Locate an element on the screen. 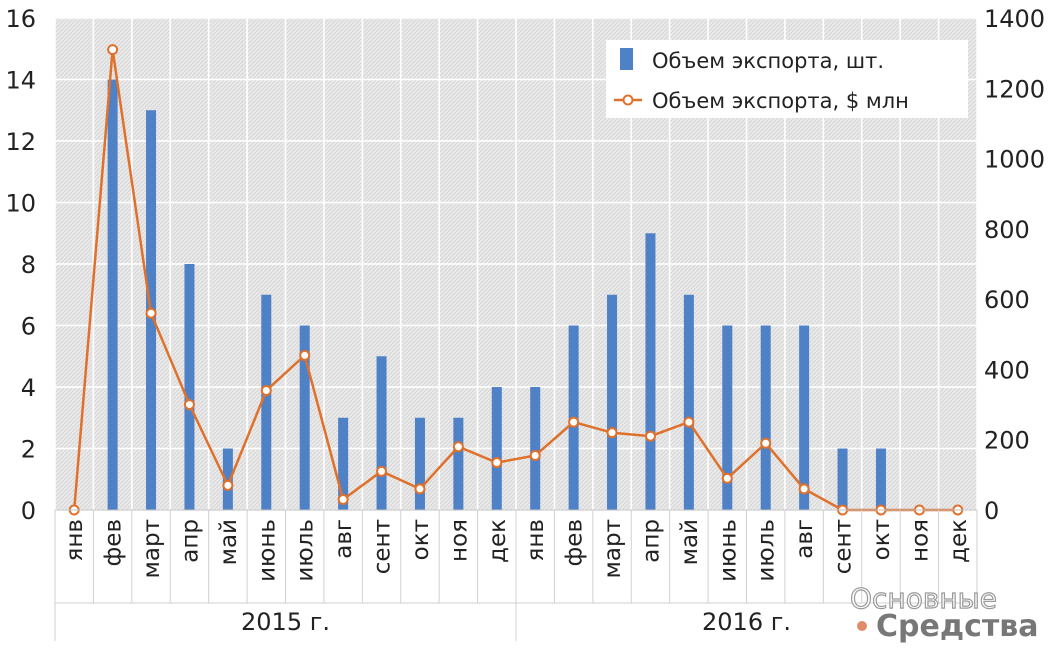 This screenshot has height=649, width=1056. x-group-label: 2016 г. is located at coordinates (746, 622).